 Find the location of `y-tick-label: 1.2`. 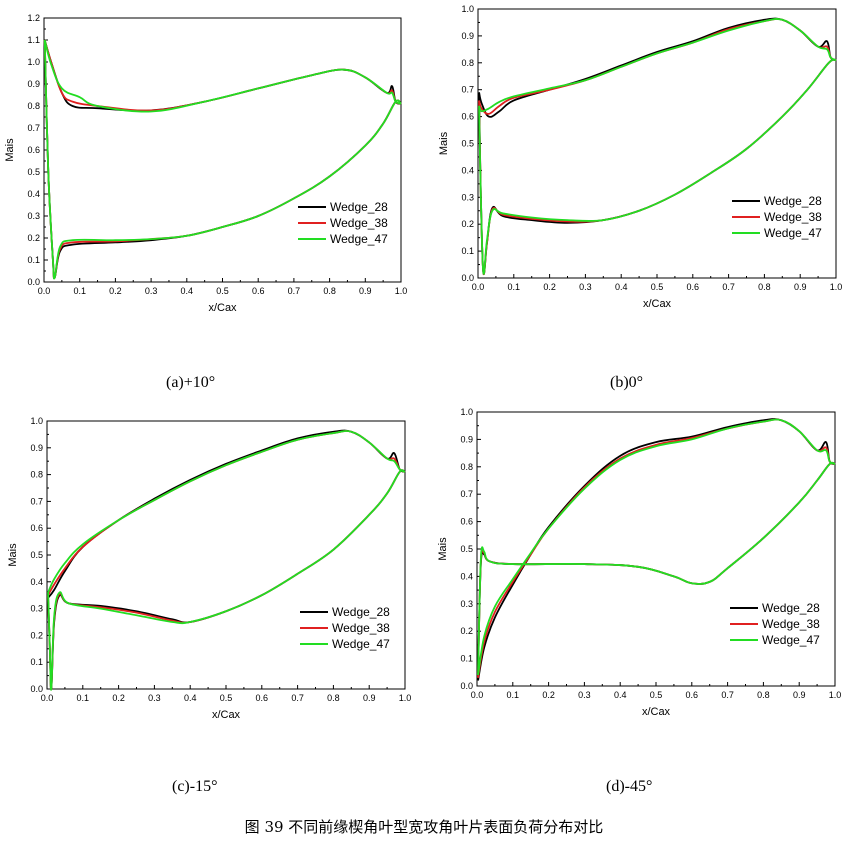

y-tick-label: 1.2 is located at coordinates (33, 18).